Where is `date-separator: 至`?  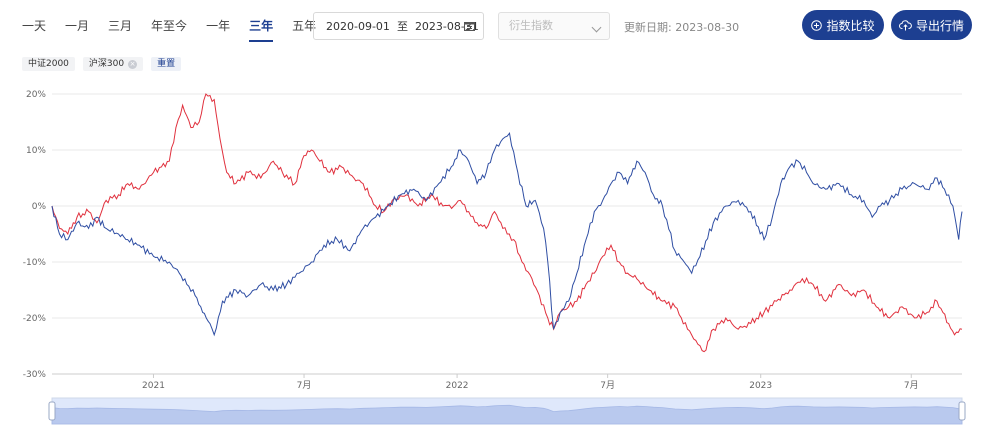
date-separator: 至 is located at coordinates (402, 26).